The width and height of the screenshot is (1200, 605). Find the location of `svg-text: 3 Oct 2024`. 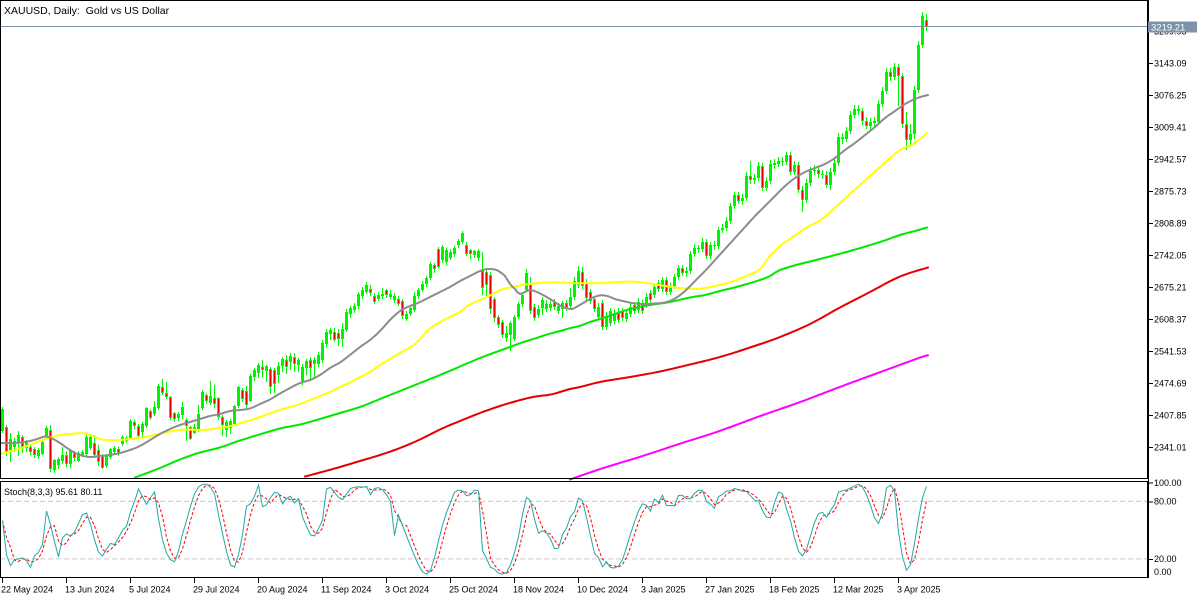

svg-text: 3 Oct 2024 is located at coordinates (407, 590).